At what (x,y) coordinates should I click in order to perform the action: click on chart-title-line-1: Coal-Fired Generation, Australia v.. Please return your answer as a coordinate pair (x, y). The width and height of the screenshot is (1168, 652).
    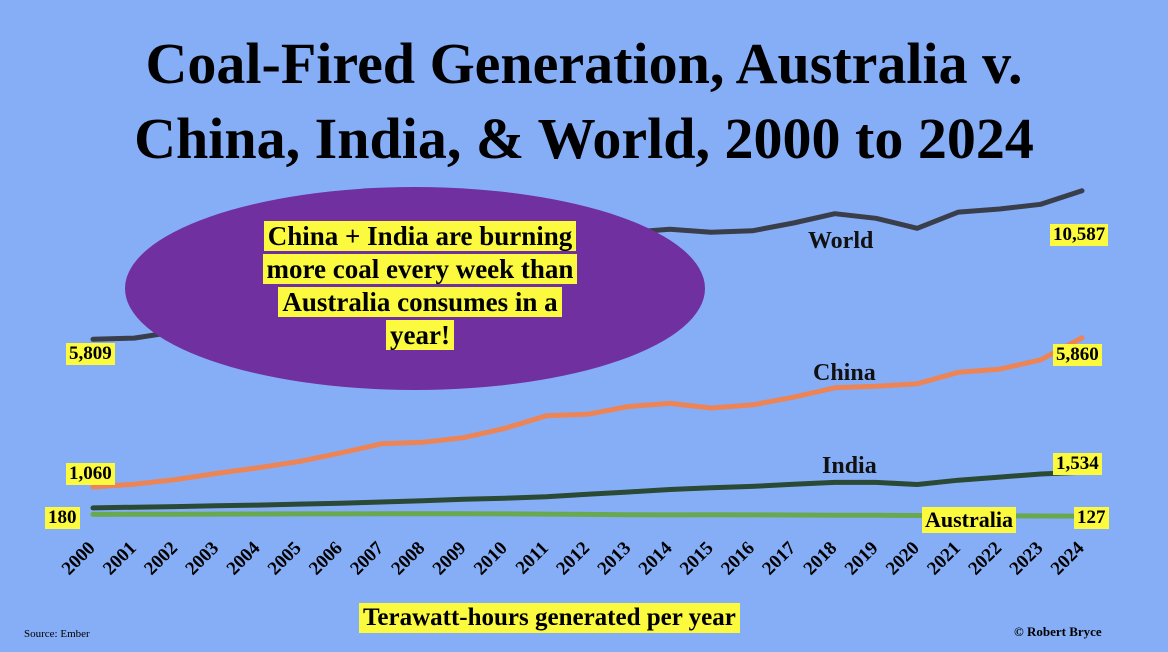
    Looking at the image, I should click on (584, 63).